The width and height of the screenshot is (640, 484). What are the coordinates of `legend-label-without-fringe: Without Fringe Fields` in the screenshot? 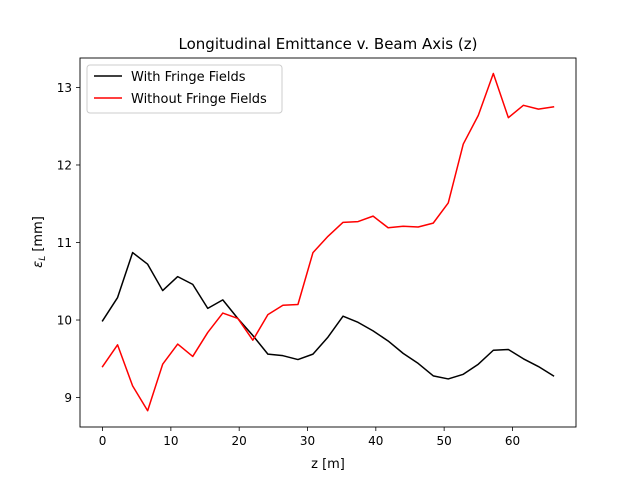 It's located at (199, 99).